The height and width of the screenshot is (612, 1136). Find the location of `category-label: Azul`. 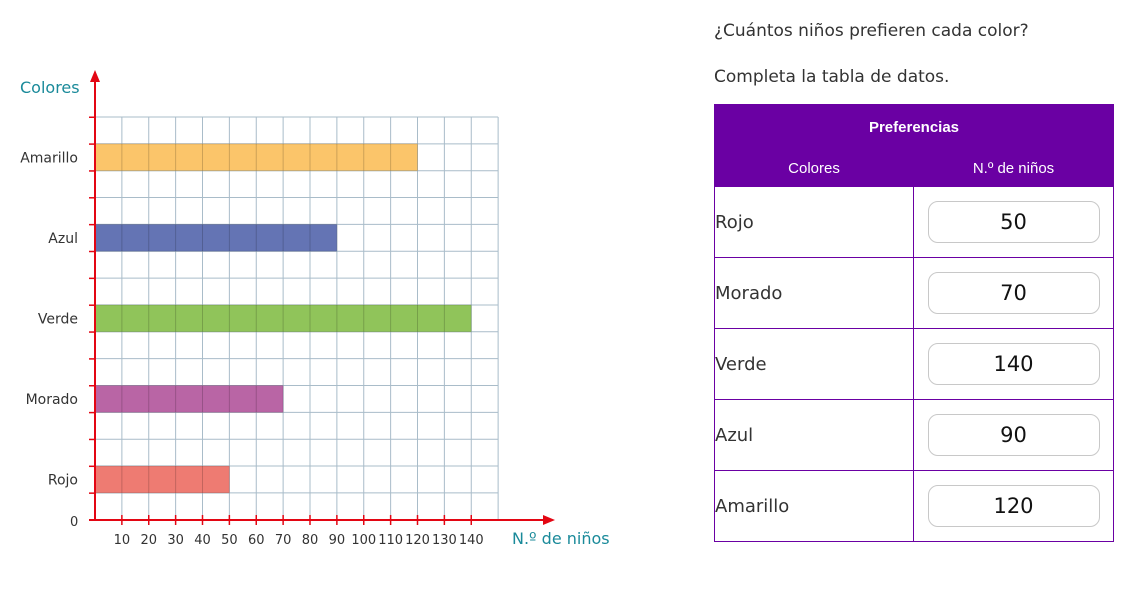

category-label: Azul is located at coordinates (63, 239).